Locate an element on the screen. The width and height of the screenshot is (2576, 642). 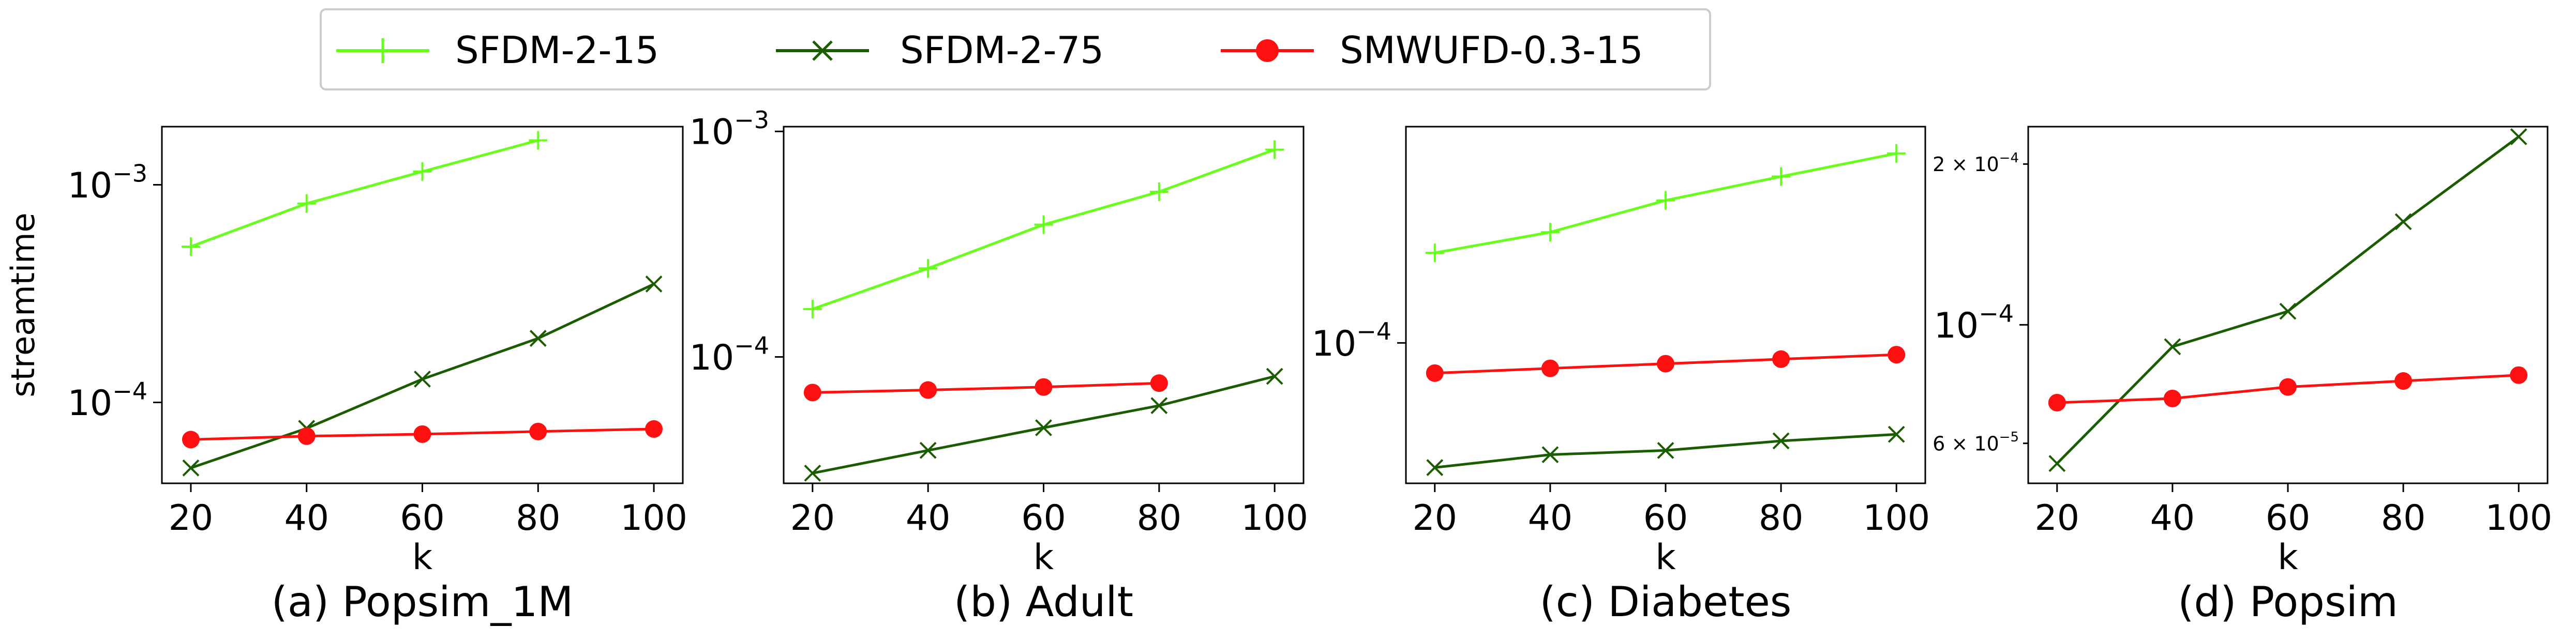
y-tick-label: 10⁻³ is located at coordinates (107, 182).